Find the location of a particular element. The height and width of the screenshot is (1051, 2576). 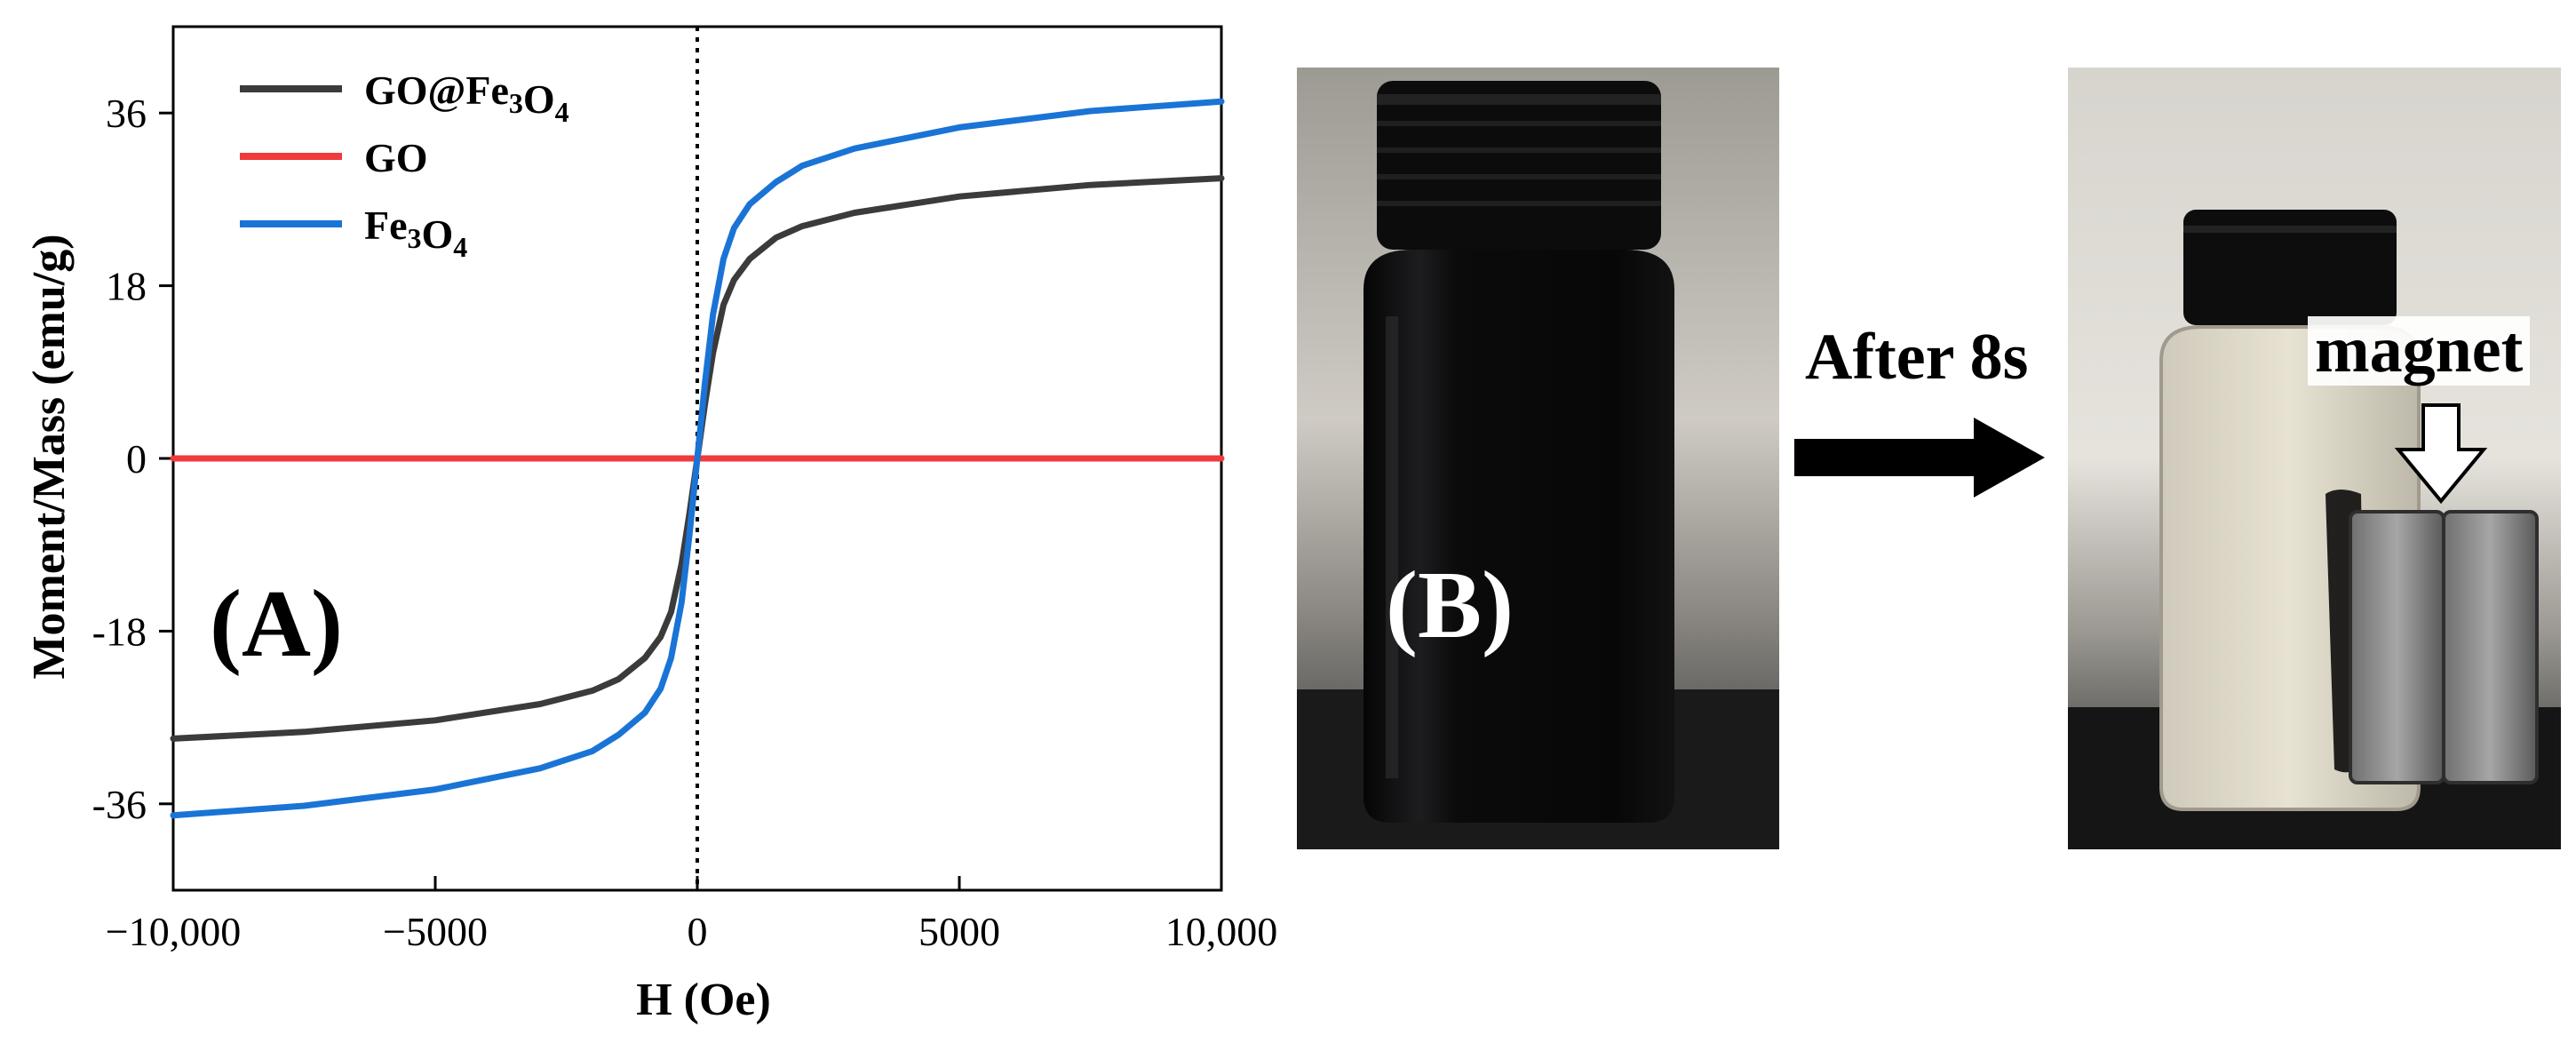

photo-separated-vial-with-magnet is located at coordinates (2314, 458).